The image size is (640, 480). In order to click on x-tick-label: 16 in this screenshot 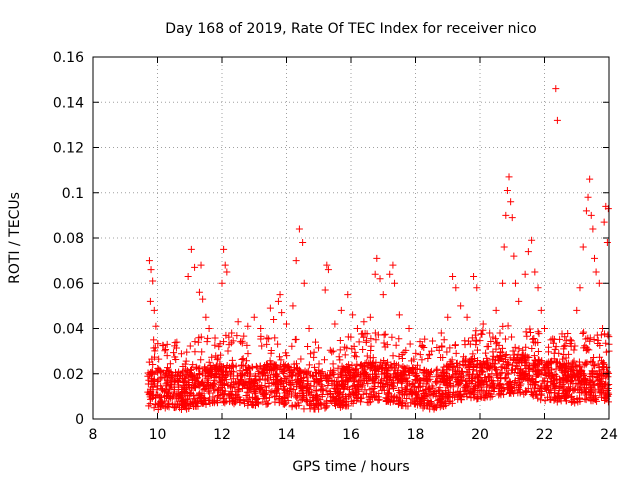, I will do `click(351, 435)`.